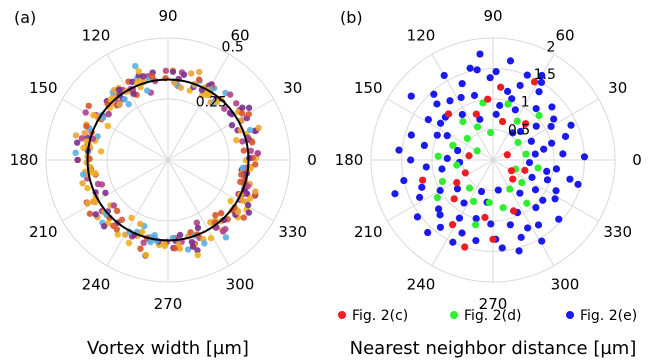  Describe the element at coordinates (167, 16) in the screenshot. I see `panel-a-angle-tick-label: 90` at that location.